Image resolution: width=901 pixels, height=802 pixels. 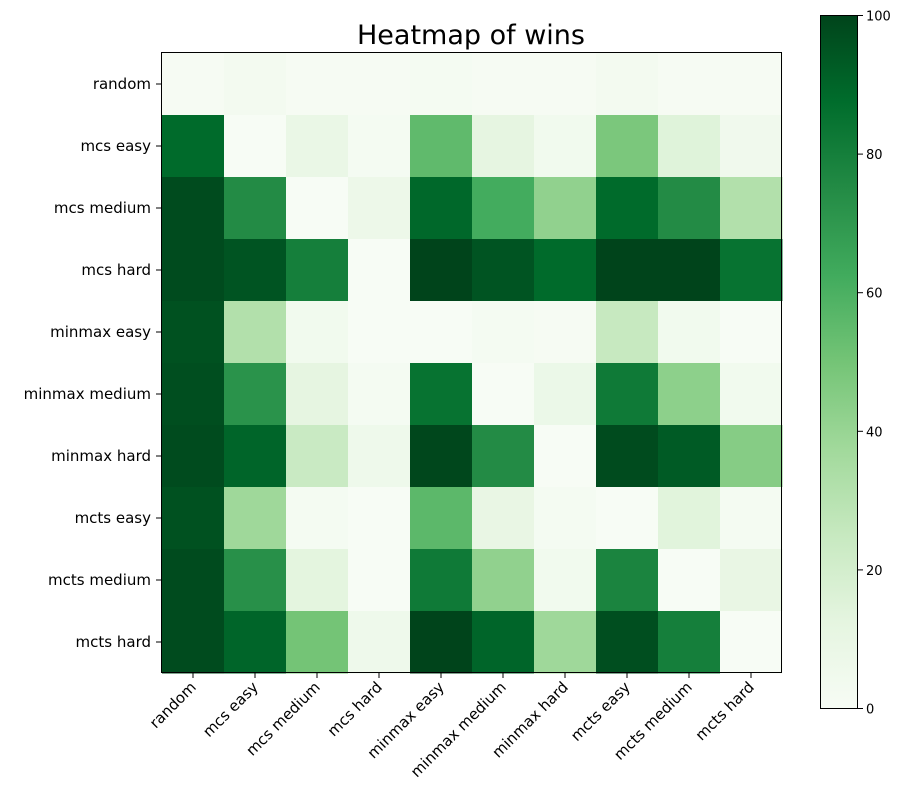 I want to click on colorbar-tick-label: 100, so click(x=878, y=17).